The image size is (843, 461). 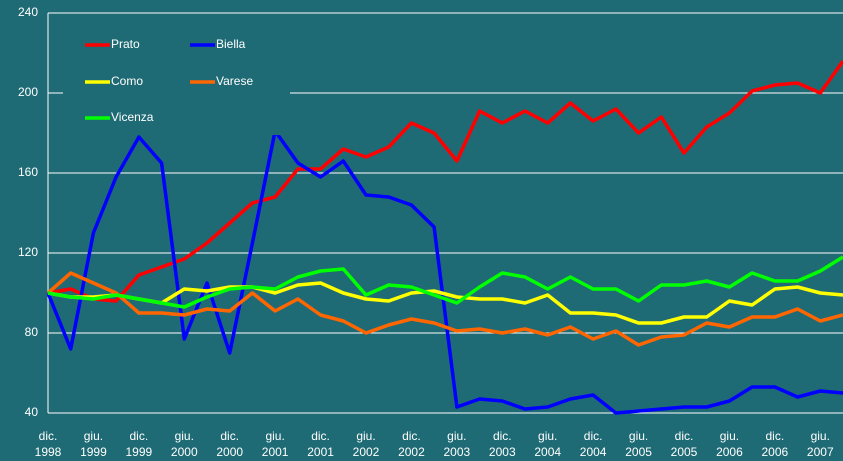 I want to click on x-tick-label: giu. 2006, so click(x=729, y=444).